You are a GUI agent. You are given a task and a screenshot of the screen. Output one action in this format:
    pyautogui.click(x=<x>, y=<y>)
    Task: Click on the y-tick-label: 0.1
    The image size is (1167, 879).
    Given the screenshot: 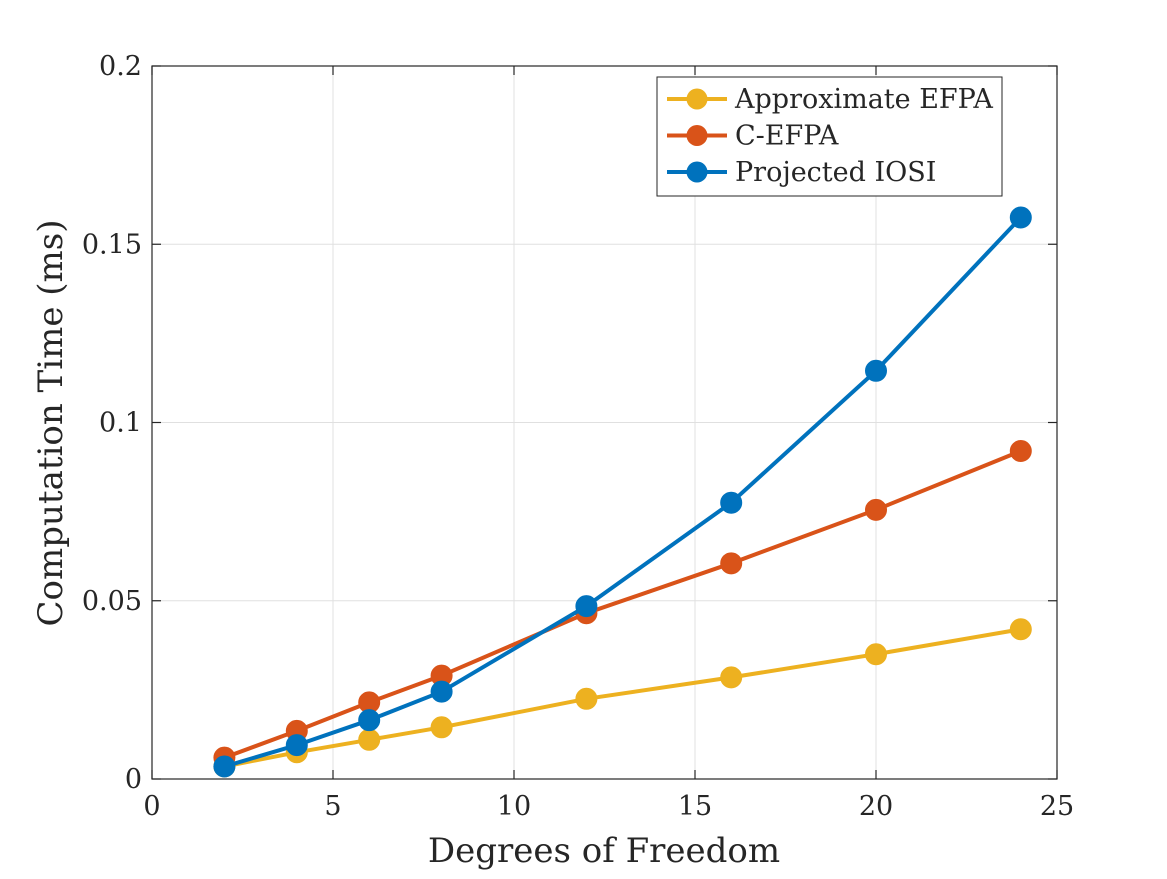 What is the action you would take?
    pyautogui.click(x=120, y=423)
    